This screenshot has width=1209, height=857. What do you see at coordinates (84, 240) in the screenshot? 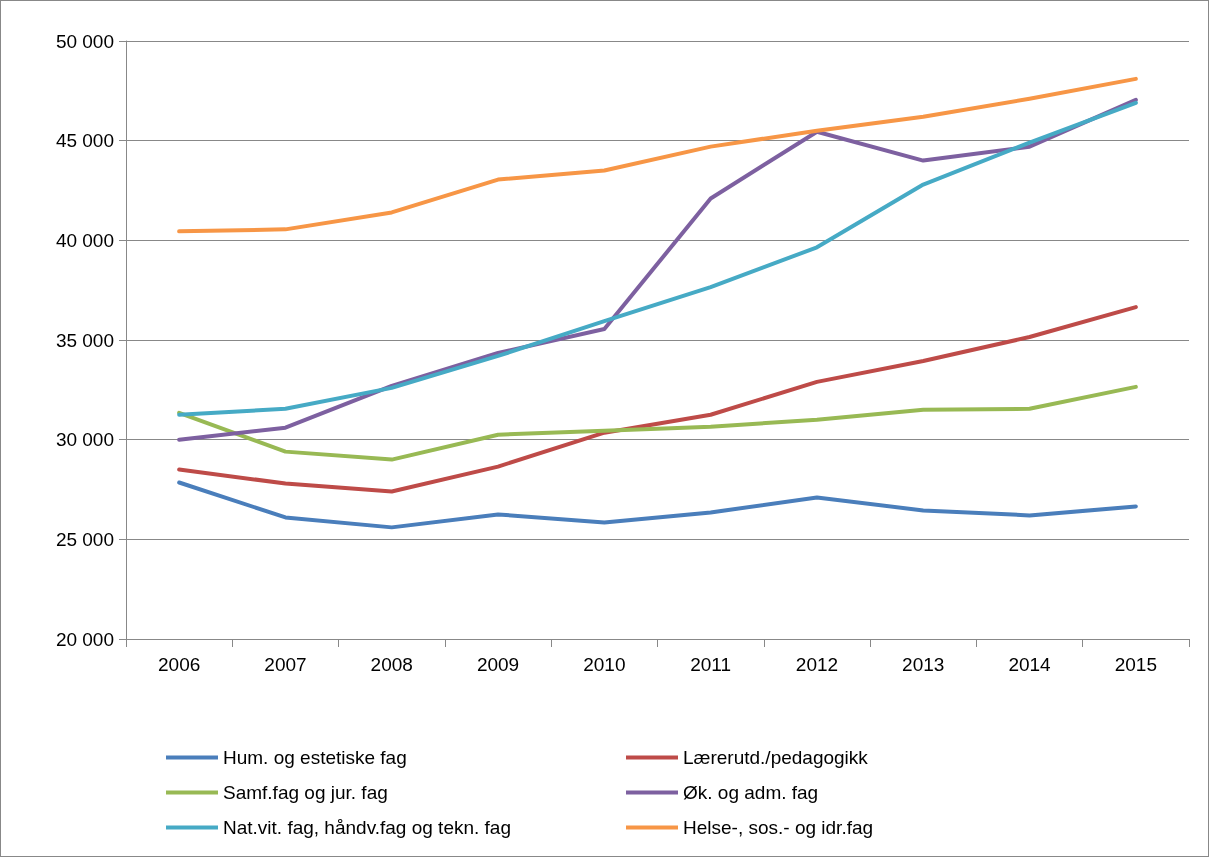
I see `y-tick-label: 40 000` at bounding box center [84, 240].